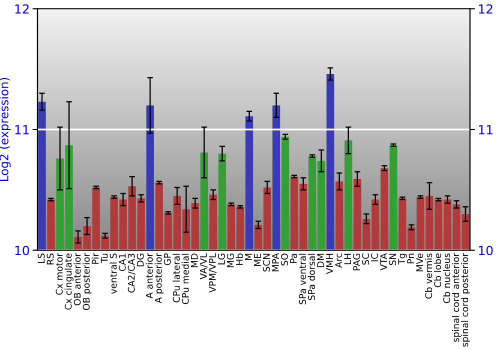  Describe the element at coordinates (167, 259) in the screenshot. I see `x-tick-label: GP` at that location.